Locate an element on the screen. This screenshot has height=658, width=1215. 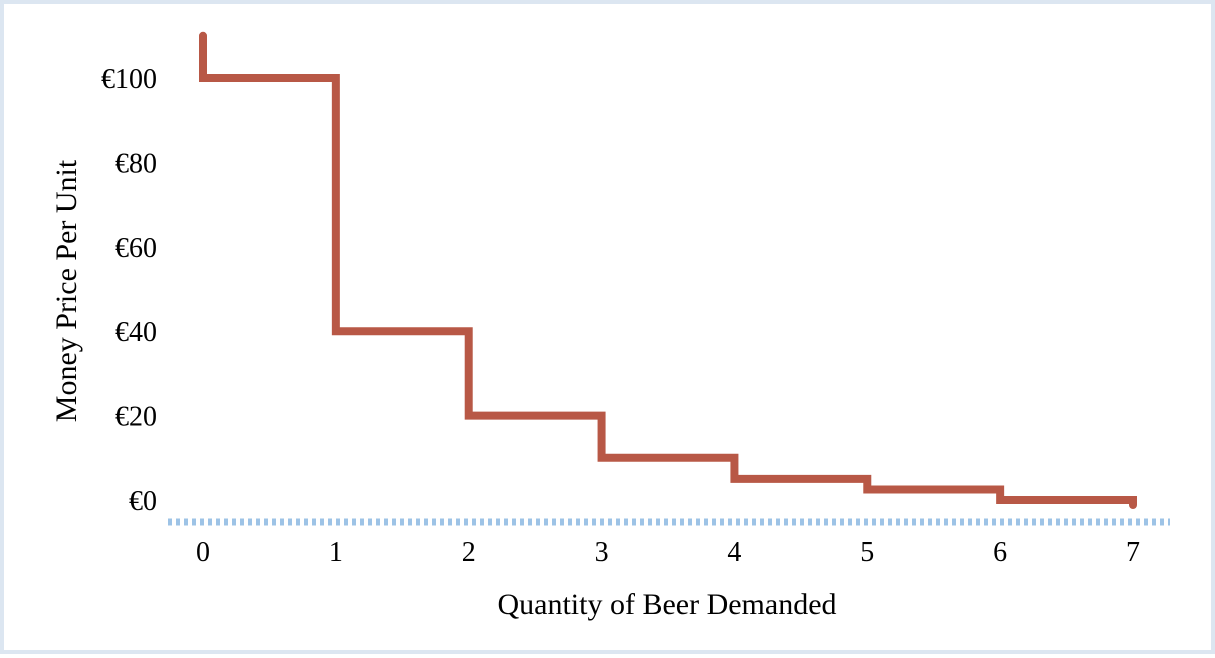
x-tick-label: 6 is located at coordinates (1000, 552).